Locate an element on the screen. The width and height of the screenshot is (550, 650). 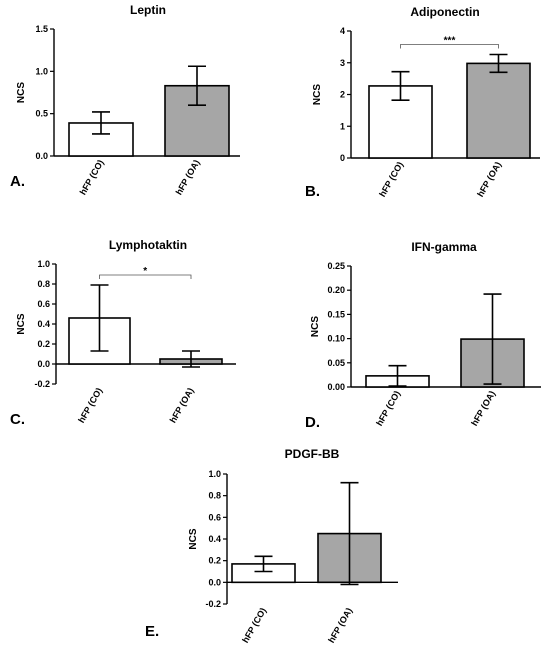
y-tick-label: 0.00 is located at coordinates (336, 387).